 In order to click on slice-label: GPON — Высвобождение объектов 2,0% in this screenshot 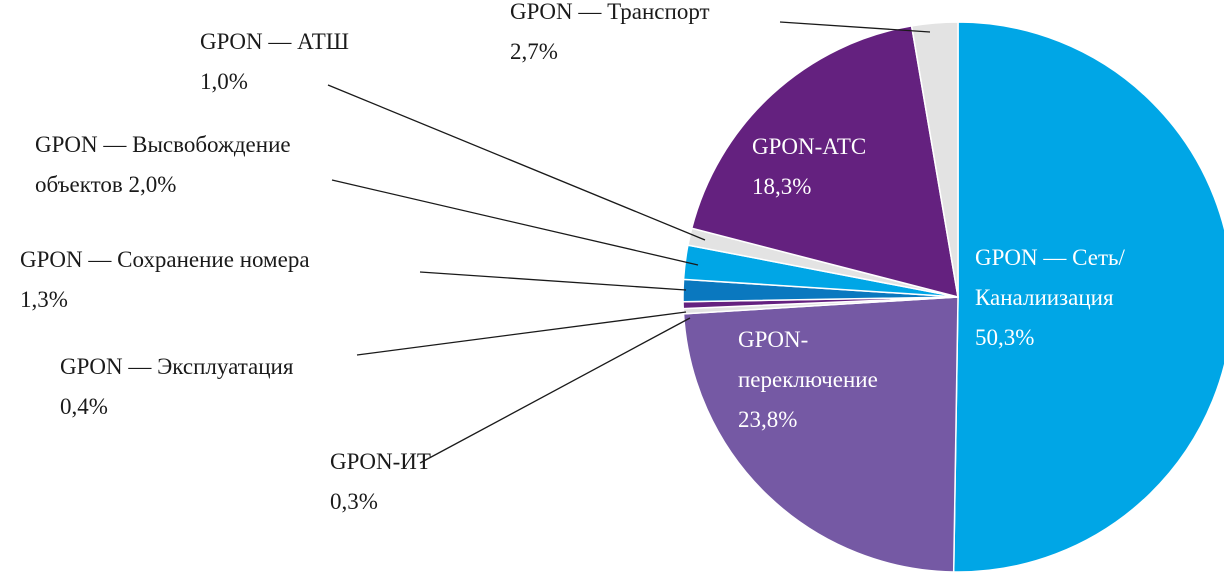, I will do `click(163, 165)`.